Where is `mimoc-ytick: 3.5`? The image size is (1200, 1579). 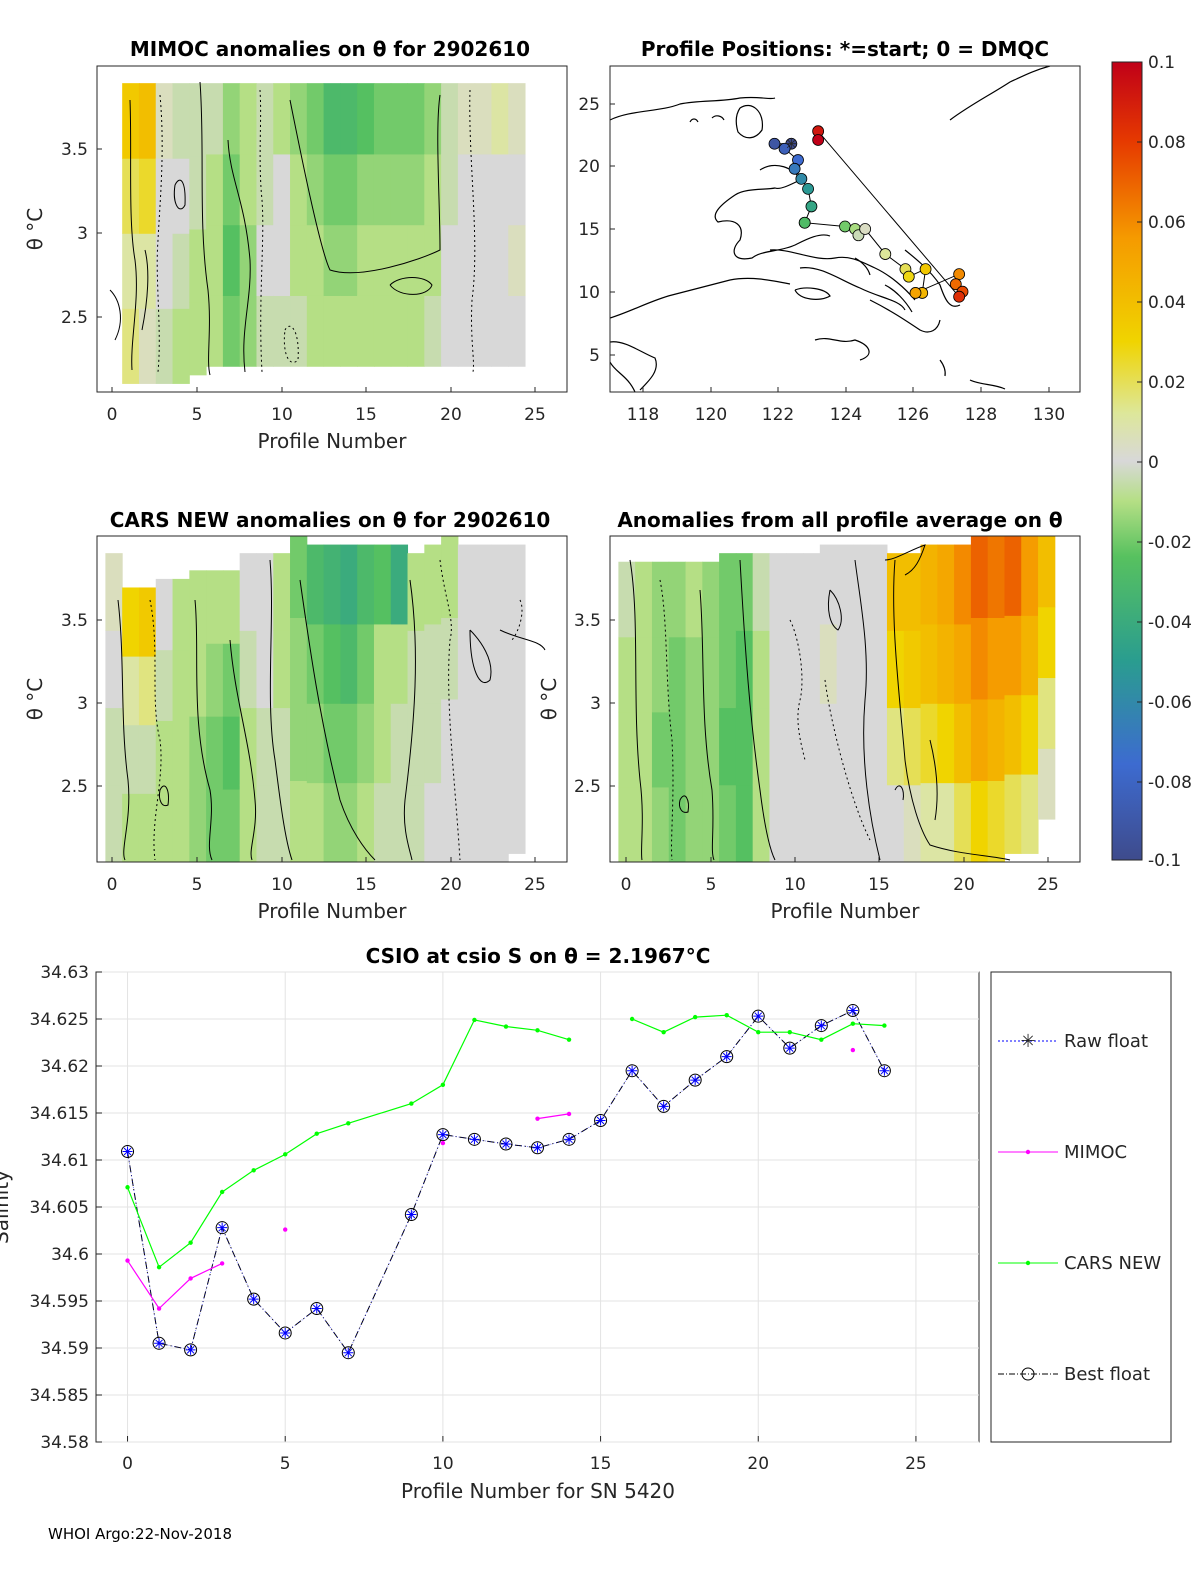
mimoc-ytick: 3.5 is located at coordinates (74, 150).